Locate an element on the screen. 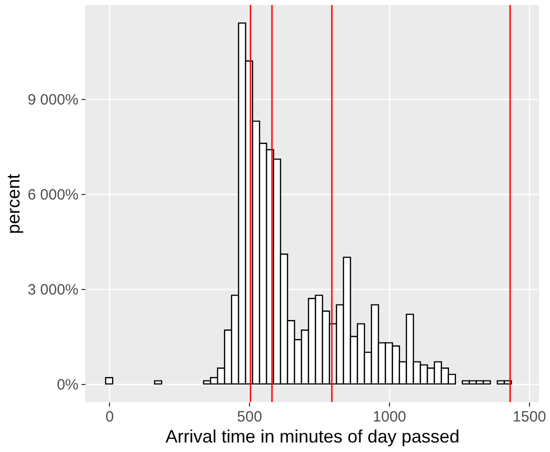  y-tick-label: 9 000% is located at coordinates (53, 100).